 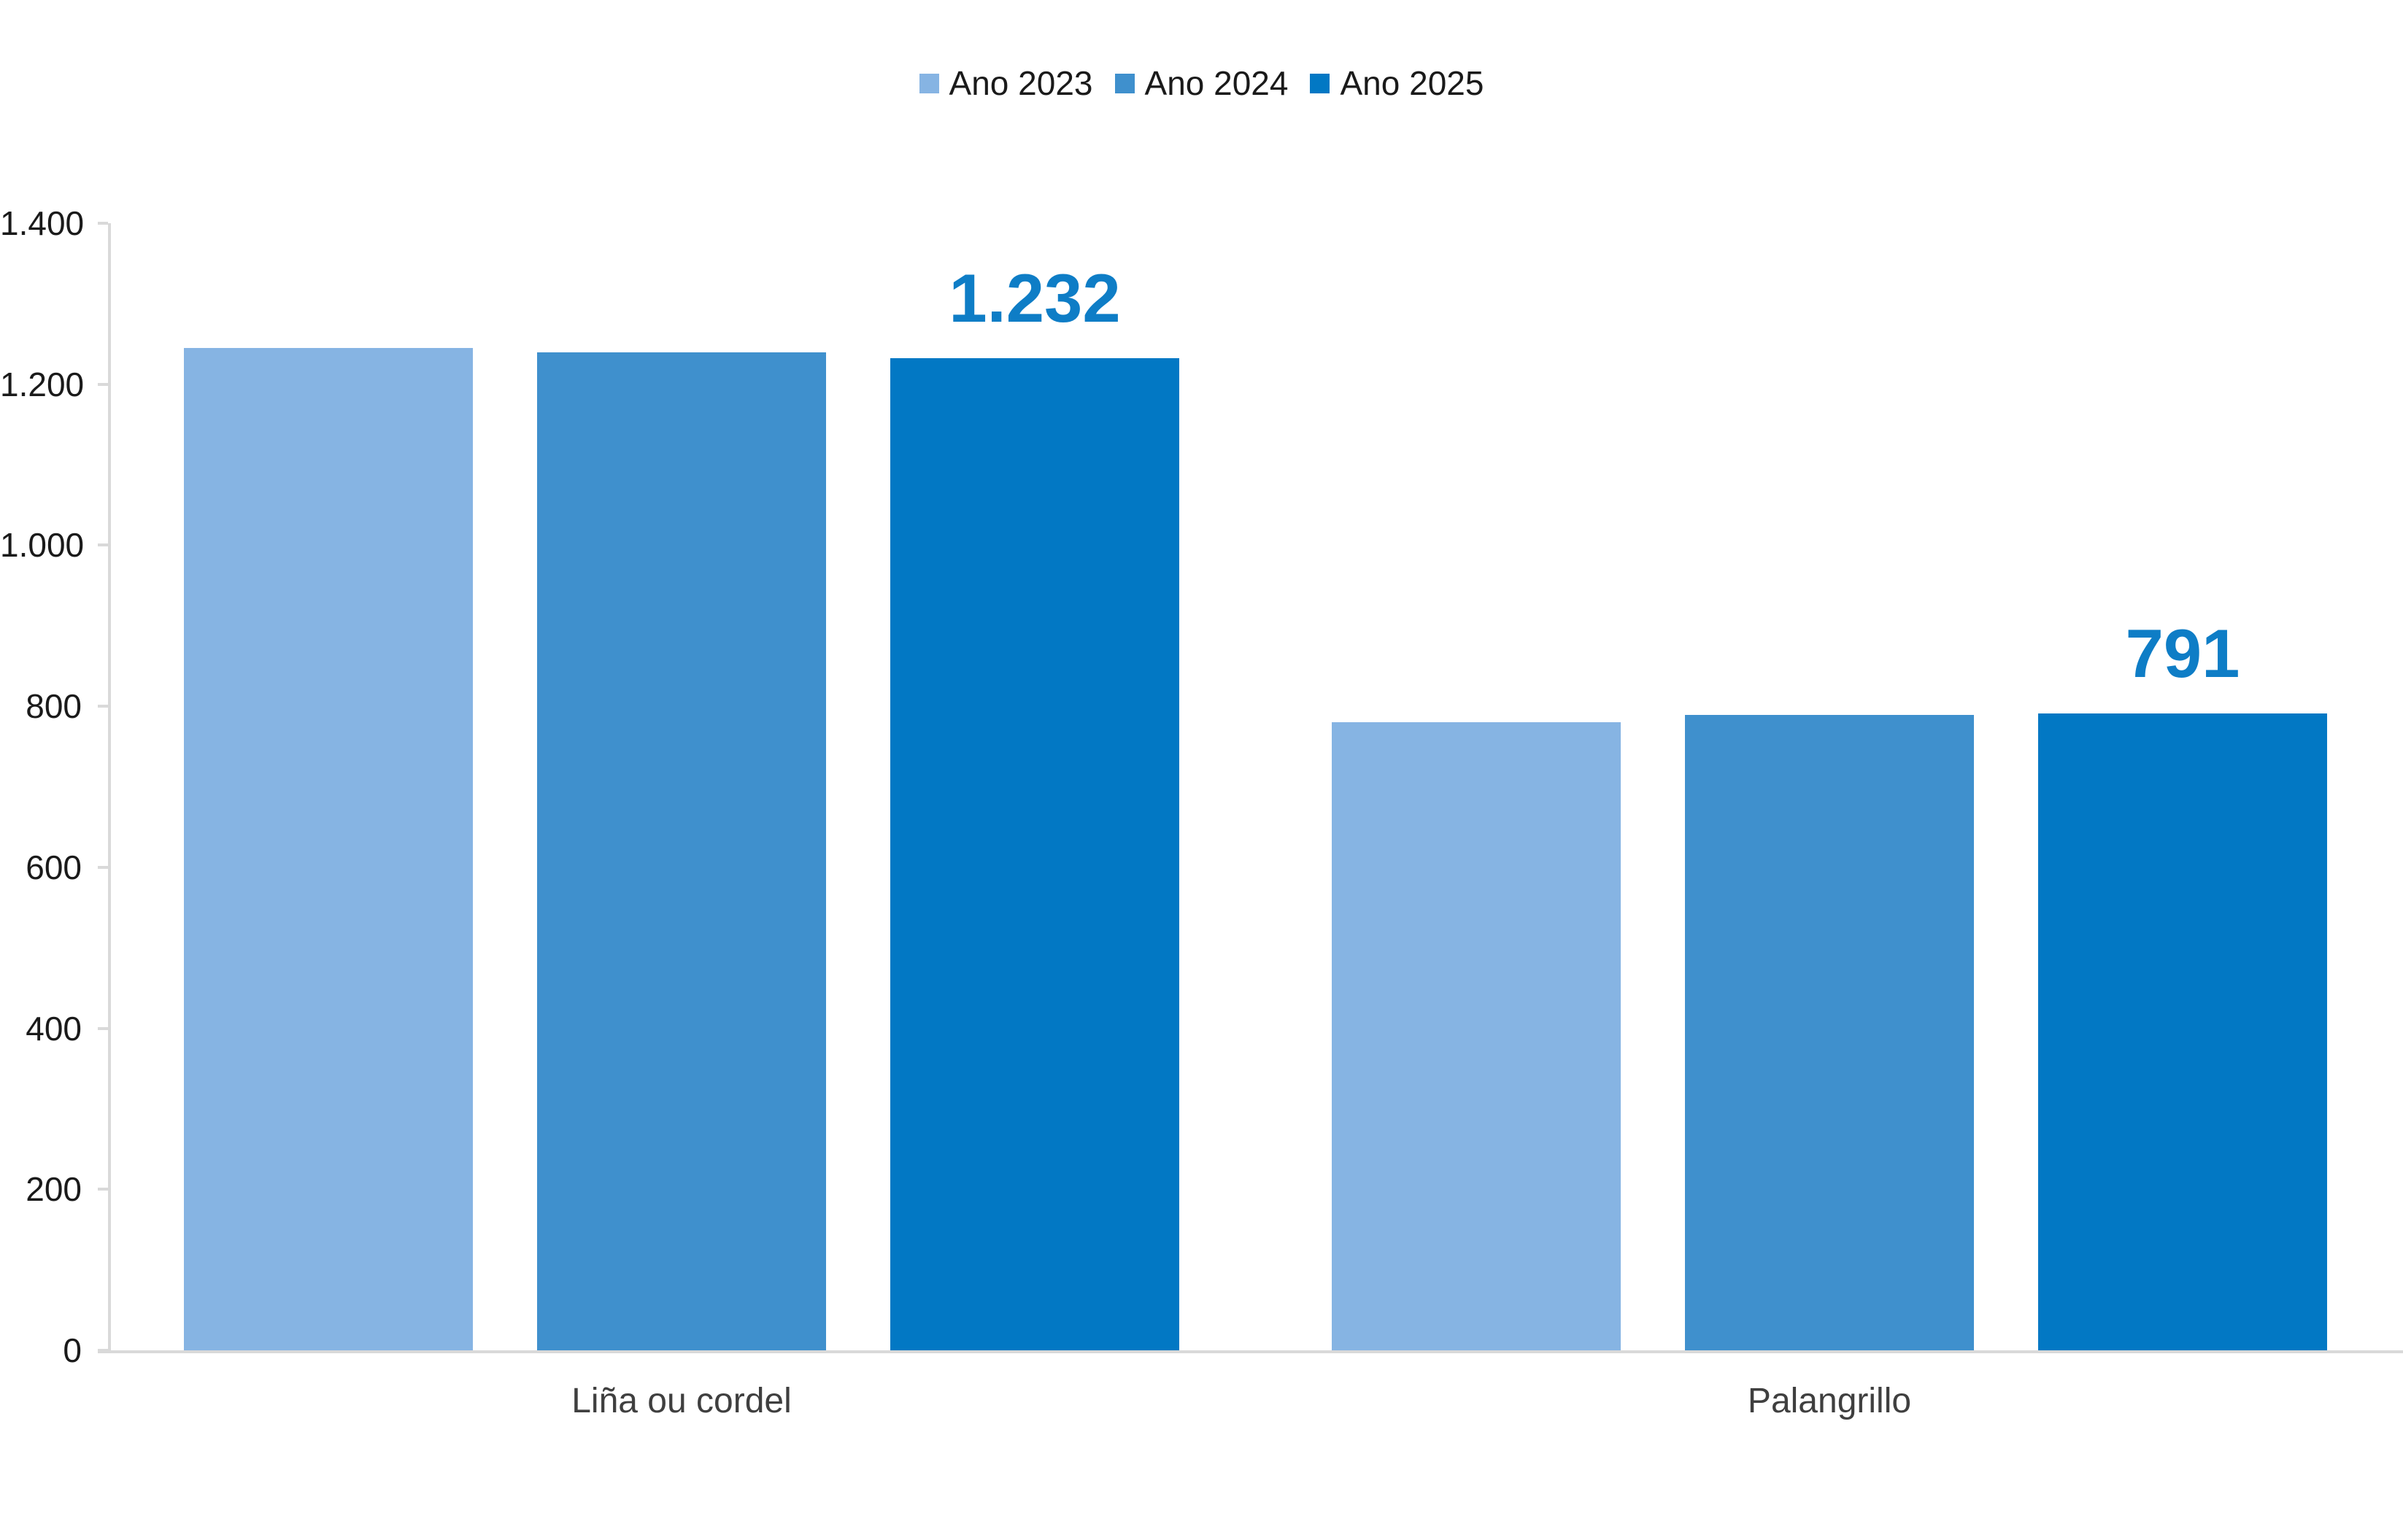 What do you see at coordinates (72, 1350) in the screenshot?
I see `y-tick-label: 0` at bounding box center [72, 1350].